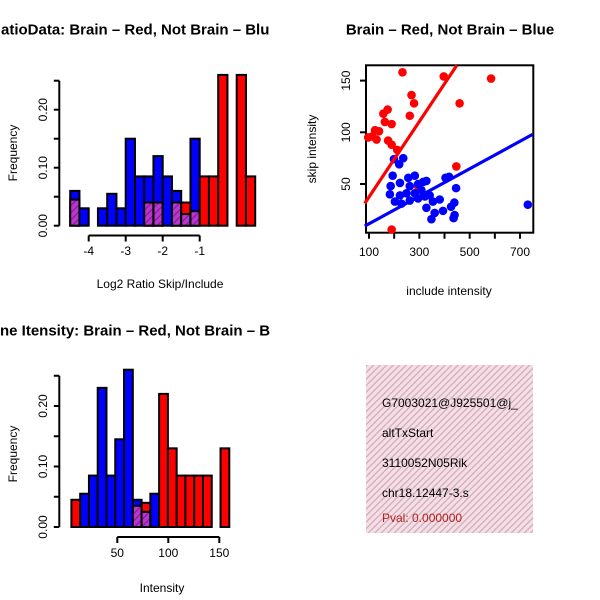  I want to click on scatter-title: Brain – Red, Not Brain – Blue, so click(450, 30).